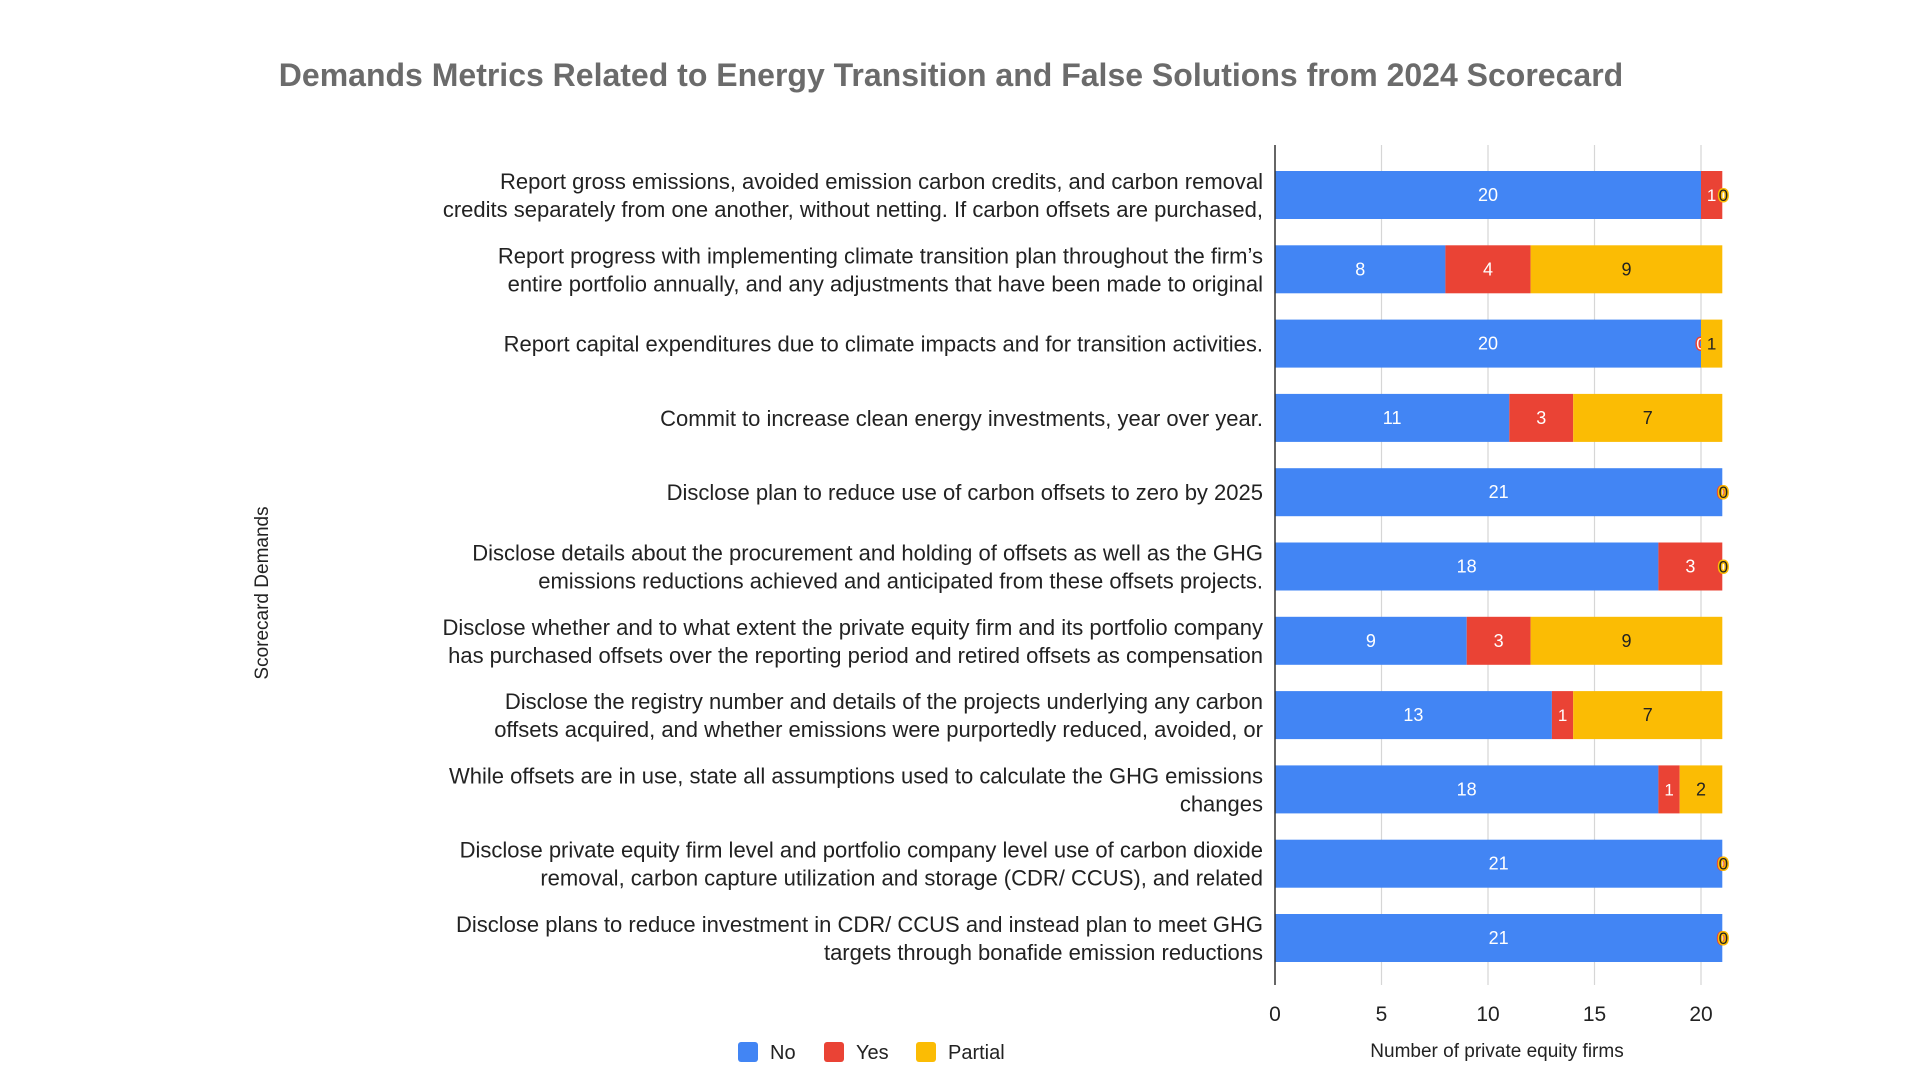 This screenshot has width=1920, height=1085. Describe the element at coordinates (262, 592) in the screenshot. I see `y-axis-title: Scorecard Demands` at that location.